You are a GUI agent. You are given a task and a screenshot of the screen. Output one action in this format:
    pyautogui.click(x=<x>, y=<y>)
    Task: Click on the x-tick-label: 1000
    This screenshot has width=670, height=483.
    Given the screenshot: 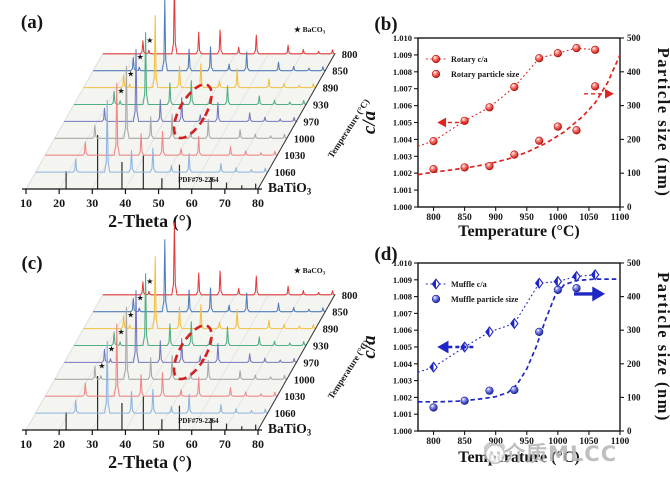 What is the action you would take?
    pyautogui.click(x=557, y=218)
    